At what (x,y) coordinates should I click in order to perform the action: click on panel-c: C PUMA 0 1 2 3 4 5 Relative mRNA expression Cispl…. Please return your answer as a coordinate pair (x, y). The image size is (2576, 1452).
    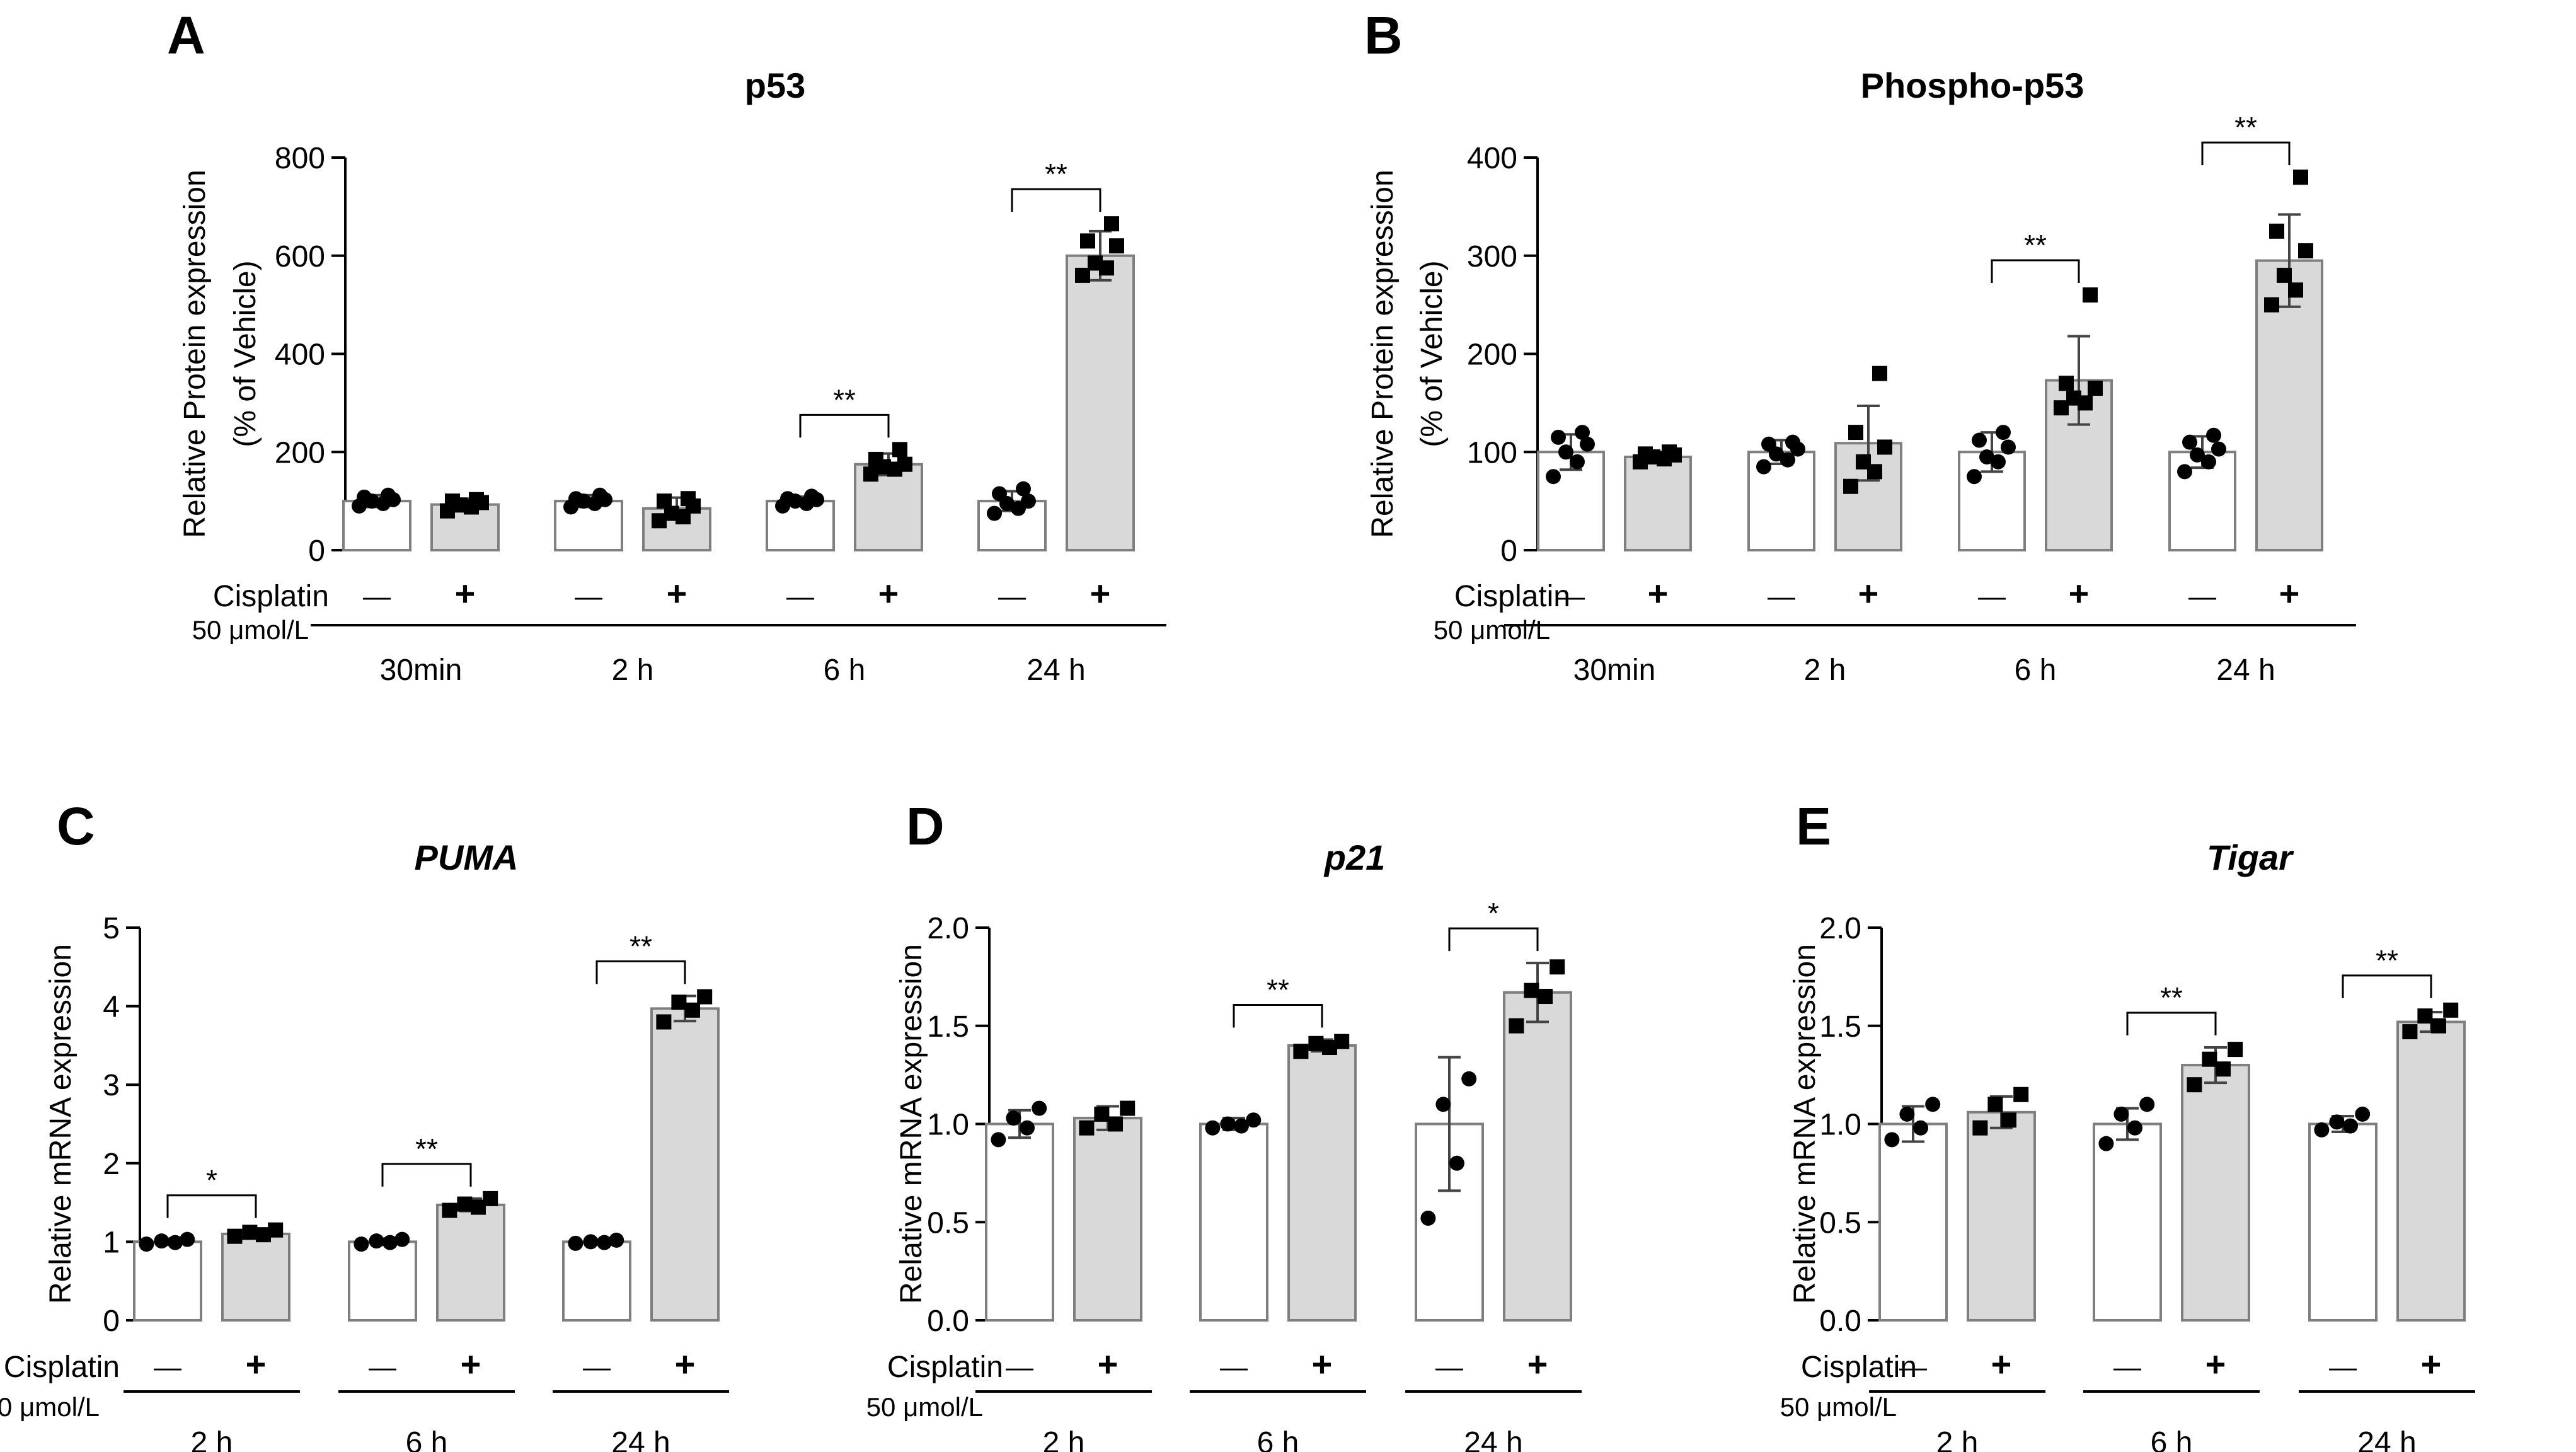
    Looking at the image, I should click on (364, 1124).